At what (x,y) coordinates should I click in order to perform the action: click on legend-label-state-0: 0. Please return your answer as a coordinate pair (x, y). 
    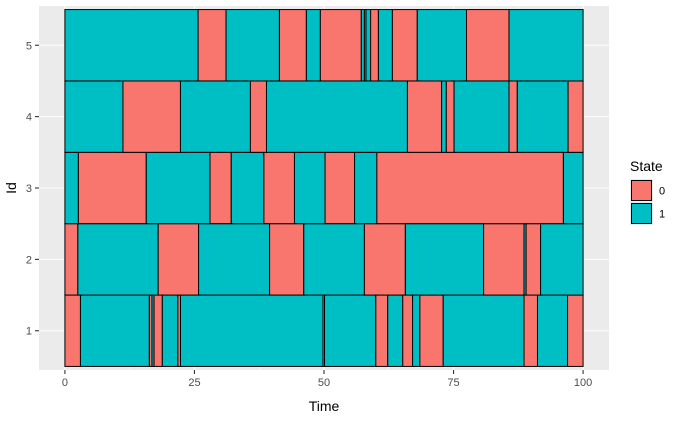
    Looking at the image, I should click on (662, 192).